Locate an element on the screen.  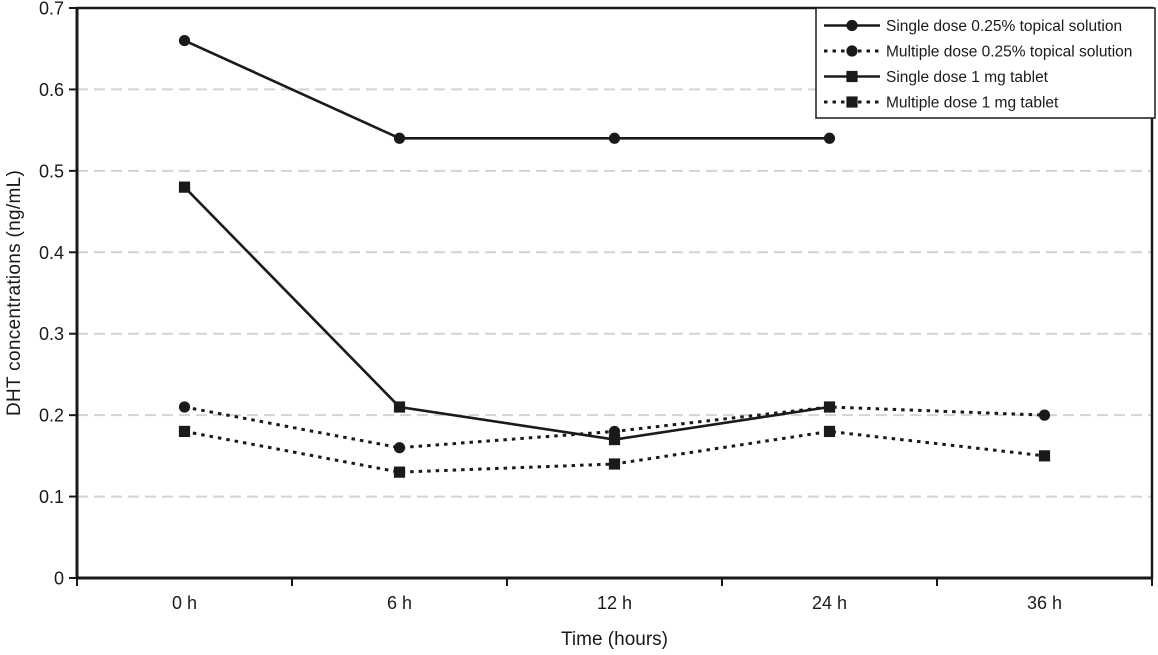
x-tick-label: 24 h is located at coordinates (829, 603).